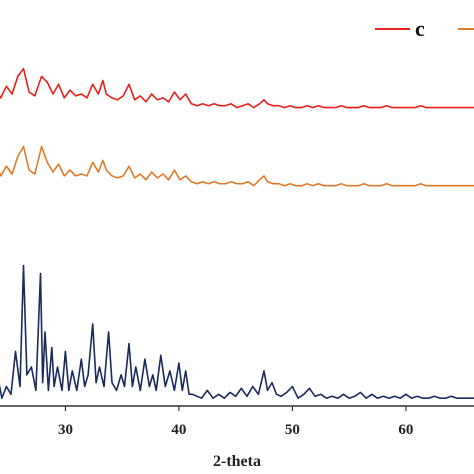  I want to click on x-tick-label: 30, so click(65, 430).